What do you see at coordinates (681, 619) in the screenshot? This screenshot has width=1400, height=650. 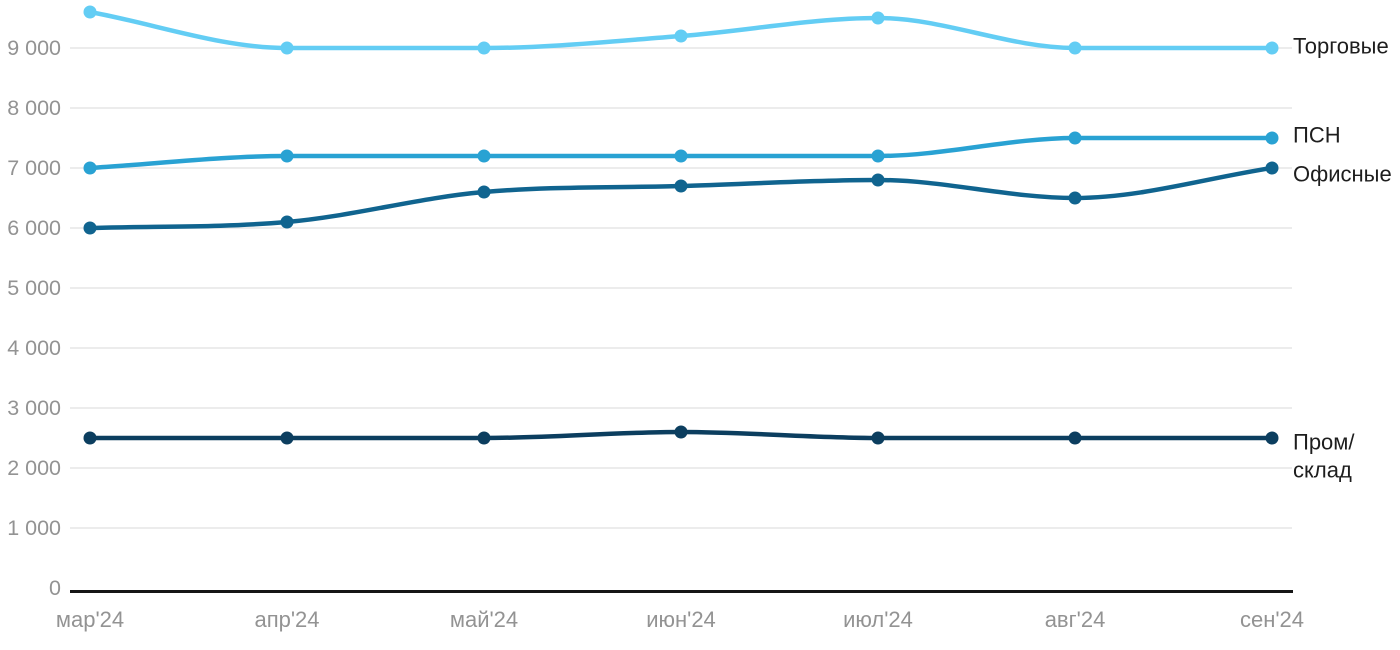 I see `x-axis-tick-label: июн'24` at bounding box center [681, 619].